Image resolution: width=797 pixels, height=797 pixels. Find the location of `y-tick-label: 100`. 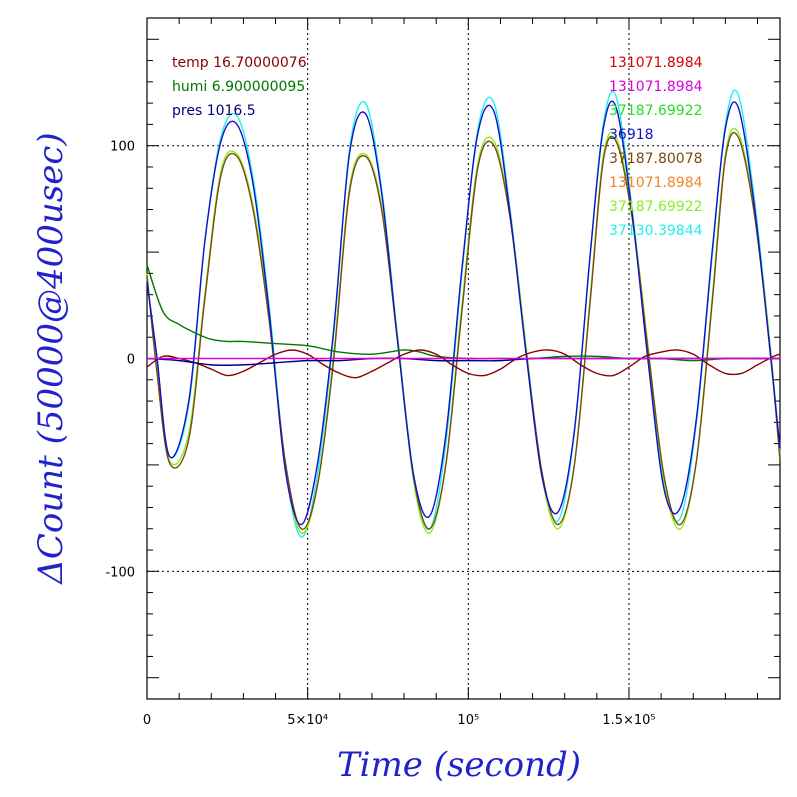

y-tick-label: 100 is located at coordinates (122, 147).